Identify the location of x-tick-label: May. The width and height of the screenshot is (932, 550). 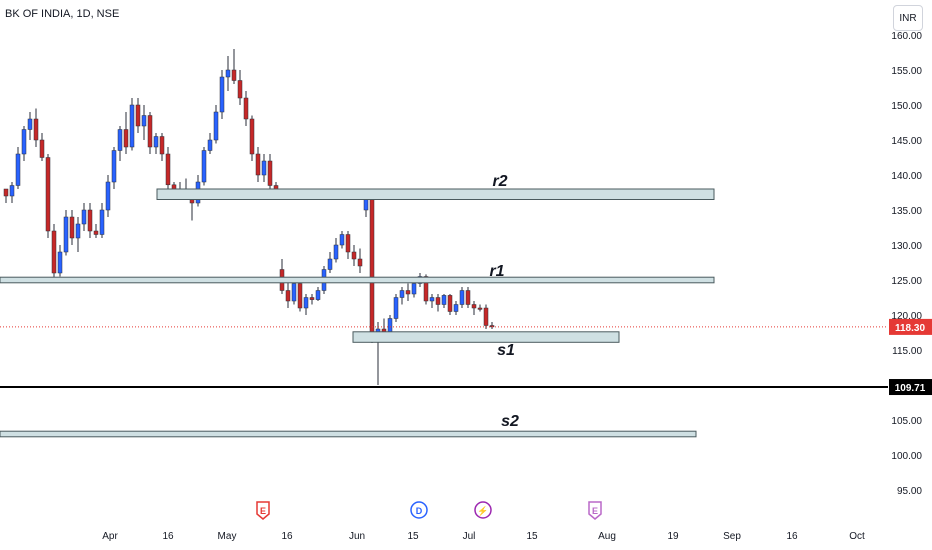
(227, 536).